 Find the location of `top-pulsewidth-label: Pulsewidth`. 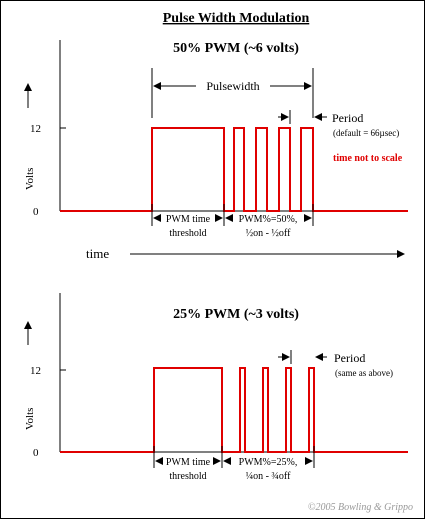

top-pulsewidth-label: Pulsewidth is located at coordinates (232, 86).